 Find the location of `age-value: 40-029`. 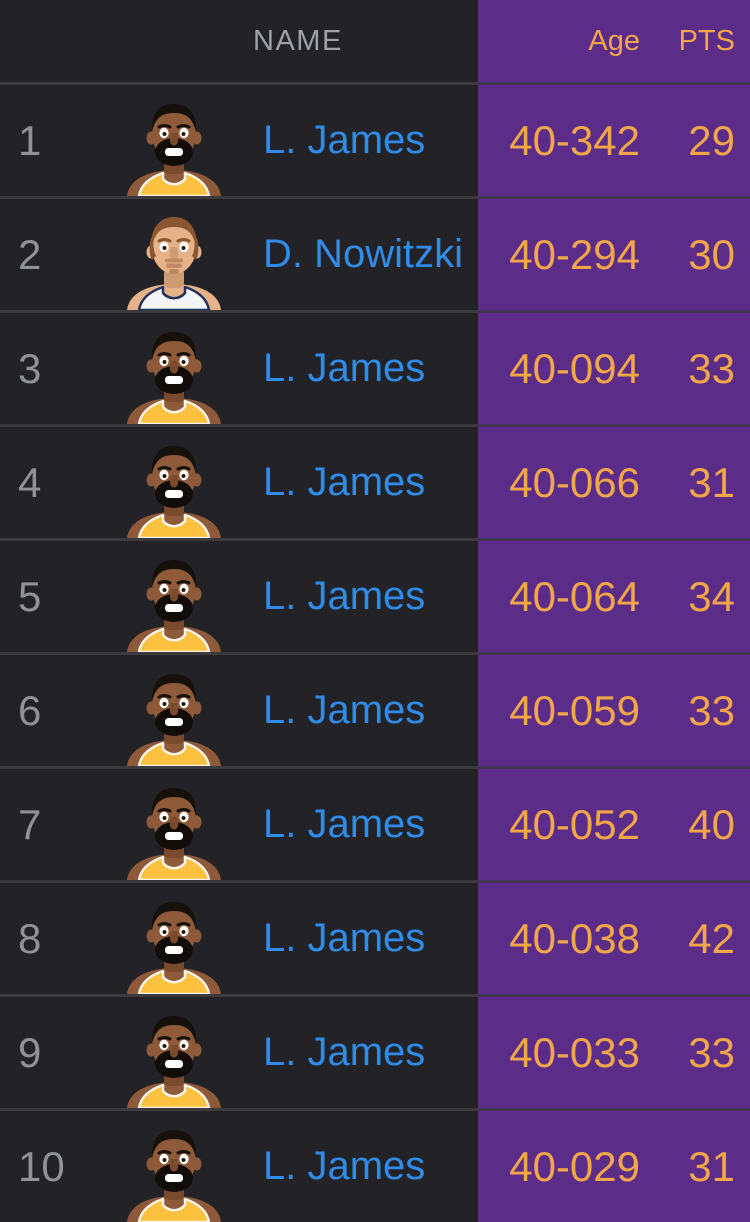

age-value: 40-029 is located at coordinates (574, 1166).